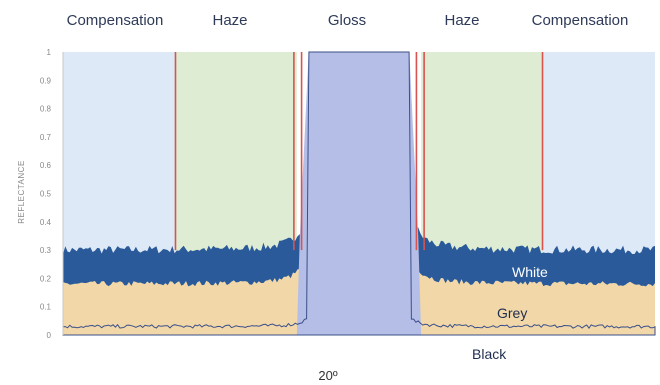 Image resolution: width=660 pixels, height=385 pixels. I want to click on region-label-3: Haze, so click(461, 20).